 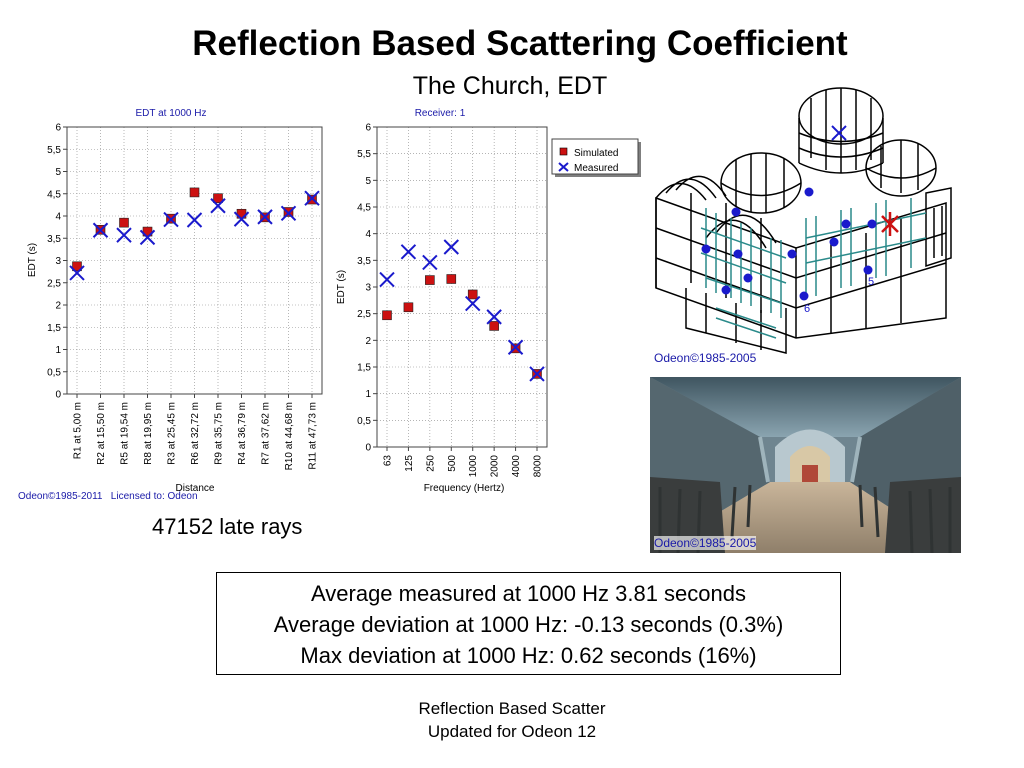 I want to click on x-tick-label: 125, so click(x=409, y=463).